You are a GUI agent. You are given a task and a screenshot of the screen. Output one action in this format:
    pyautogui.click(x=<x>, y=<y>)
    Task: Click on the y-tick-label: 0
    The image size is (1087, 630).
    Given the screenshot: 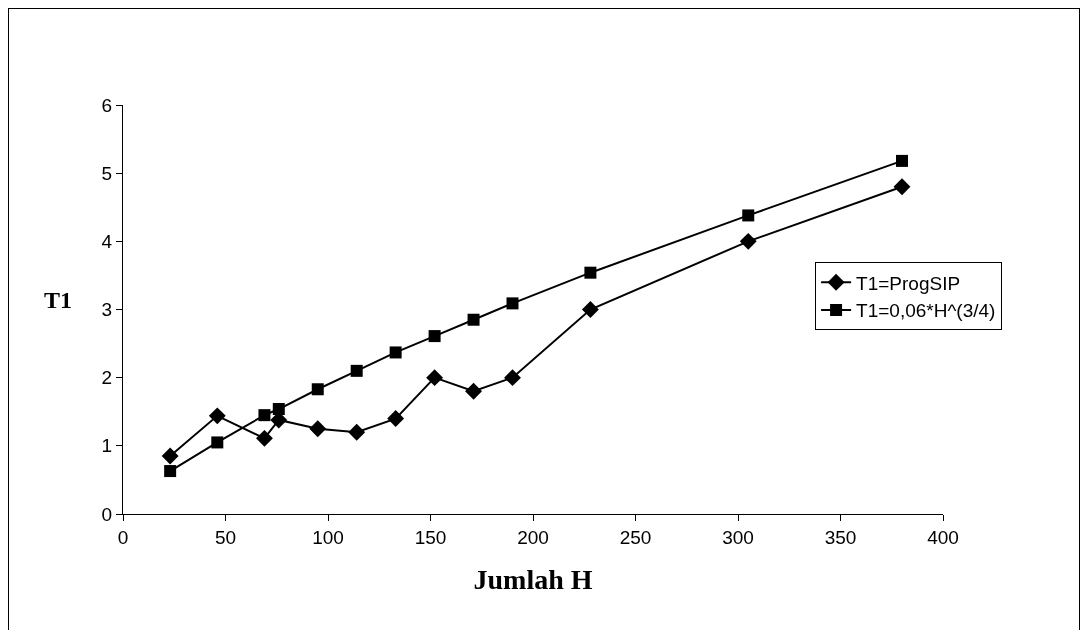 What is the action you would take?
    pyautogui.click(x=107, y=514)
    